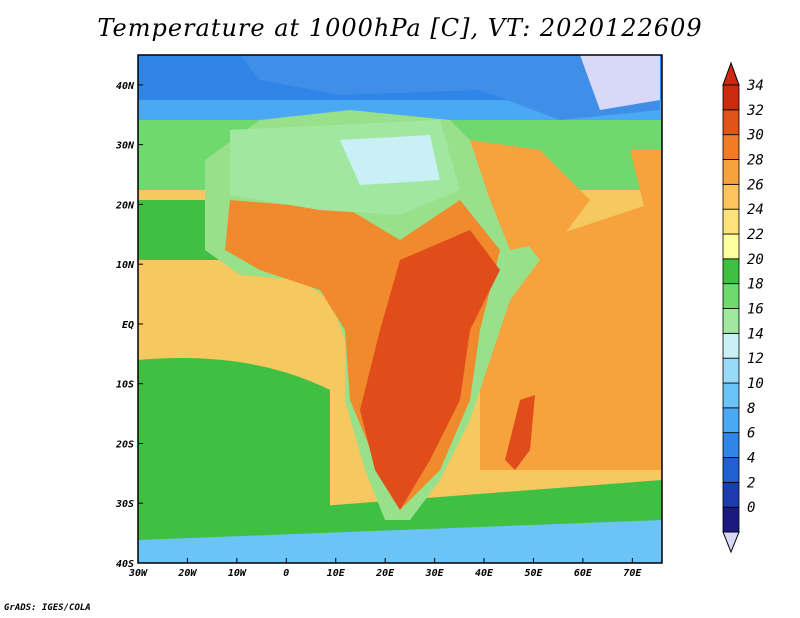 The image size is (800, 618). Describe the element at coordinates (755, 161) in the screenshot. I see `colorbar-label: 28` at that location.